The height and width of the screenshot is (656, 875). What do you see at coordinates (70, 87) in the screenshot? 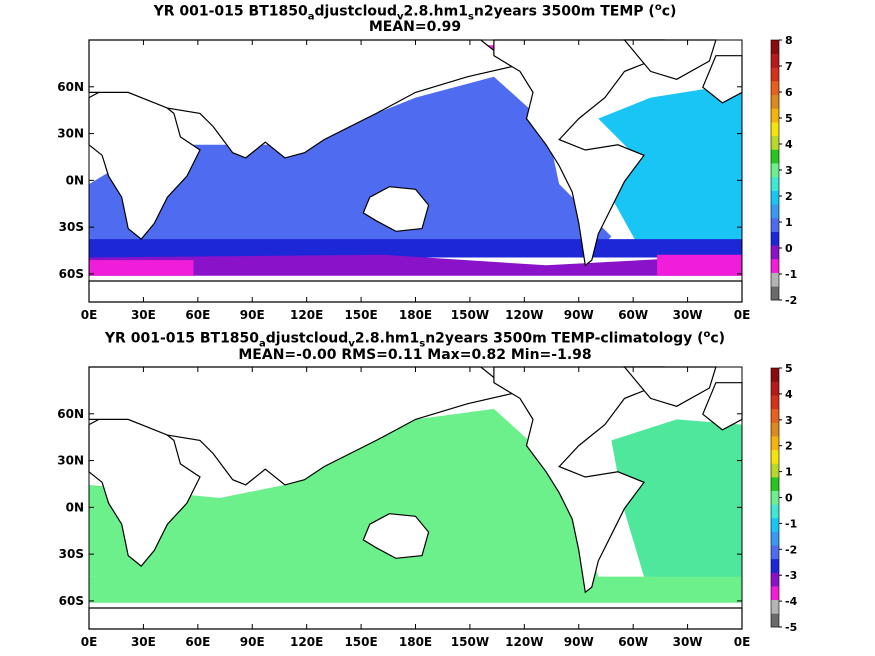
I see `y-tick-label: 60N` at bounding box center [70, 87].